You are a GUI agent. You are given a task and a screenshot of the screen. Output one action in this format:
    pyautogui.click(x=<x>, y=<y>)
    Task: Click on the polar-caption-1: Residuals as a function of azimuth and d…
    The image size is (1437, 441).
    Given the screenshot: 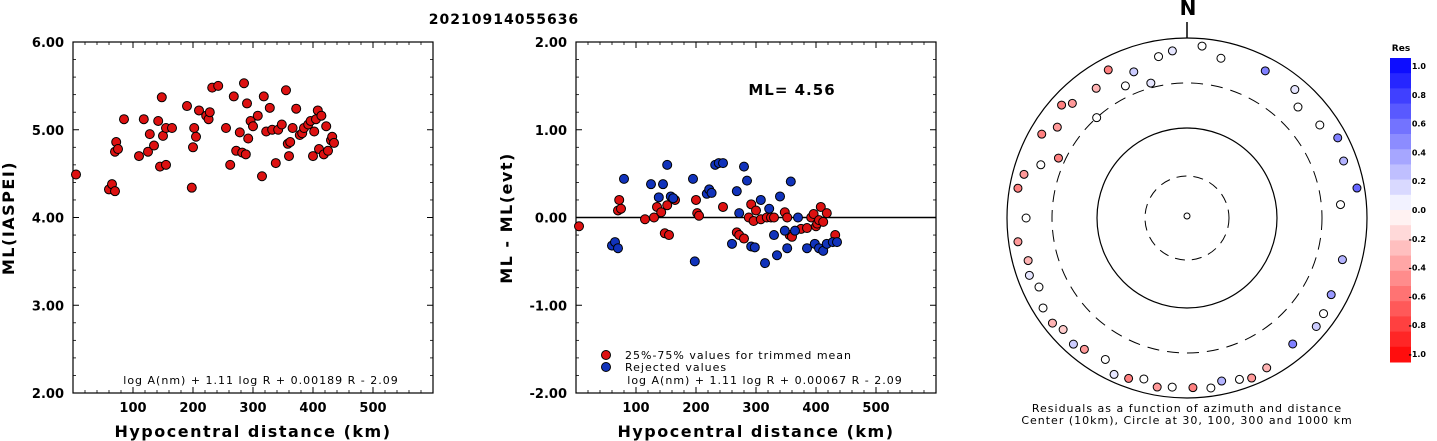 What is the action you would take?
    pyautogui.click(x=1187, y=408)
    